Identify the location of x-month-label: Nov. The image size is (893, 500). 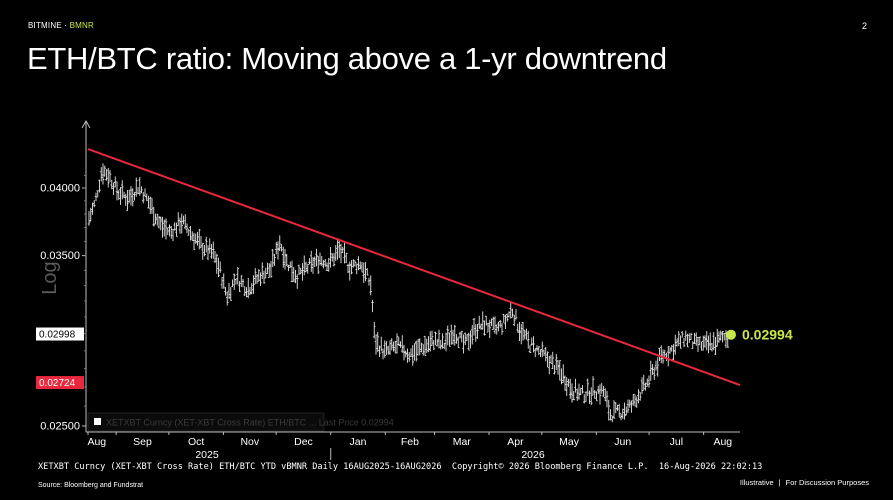
(249, 442).